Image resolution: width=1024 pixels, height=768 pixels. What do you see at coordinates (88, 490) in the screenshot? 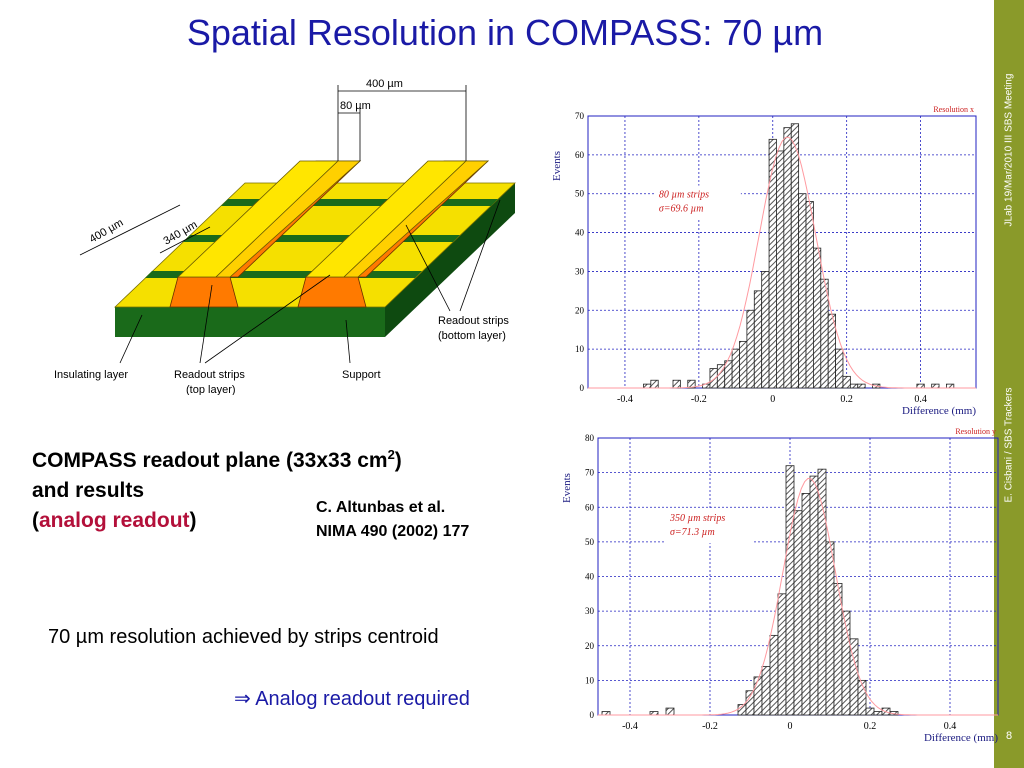
I see `caption-line2: and results` at bounding box center [88, 490].